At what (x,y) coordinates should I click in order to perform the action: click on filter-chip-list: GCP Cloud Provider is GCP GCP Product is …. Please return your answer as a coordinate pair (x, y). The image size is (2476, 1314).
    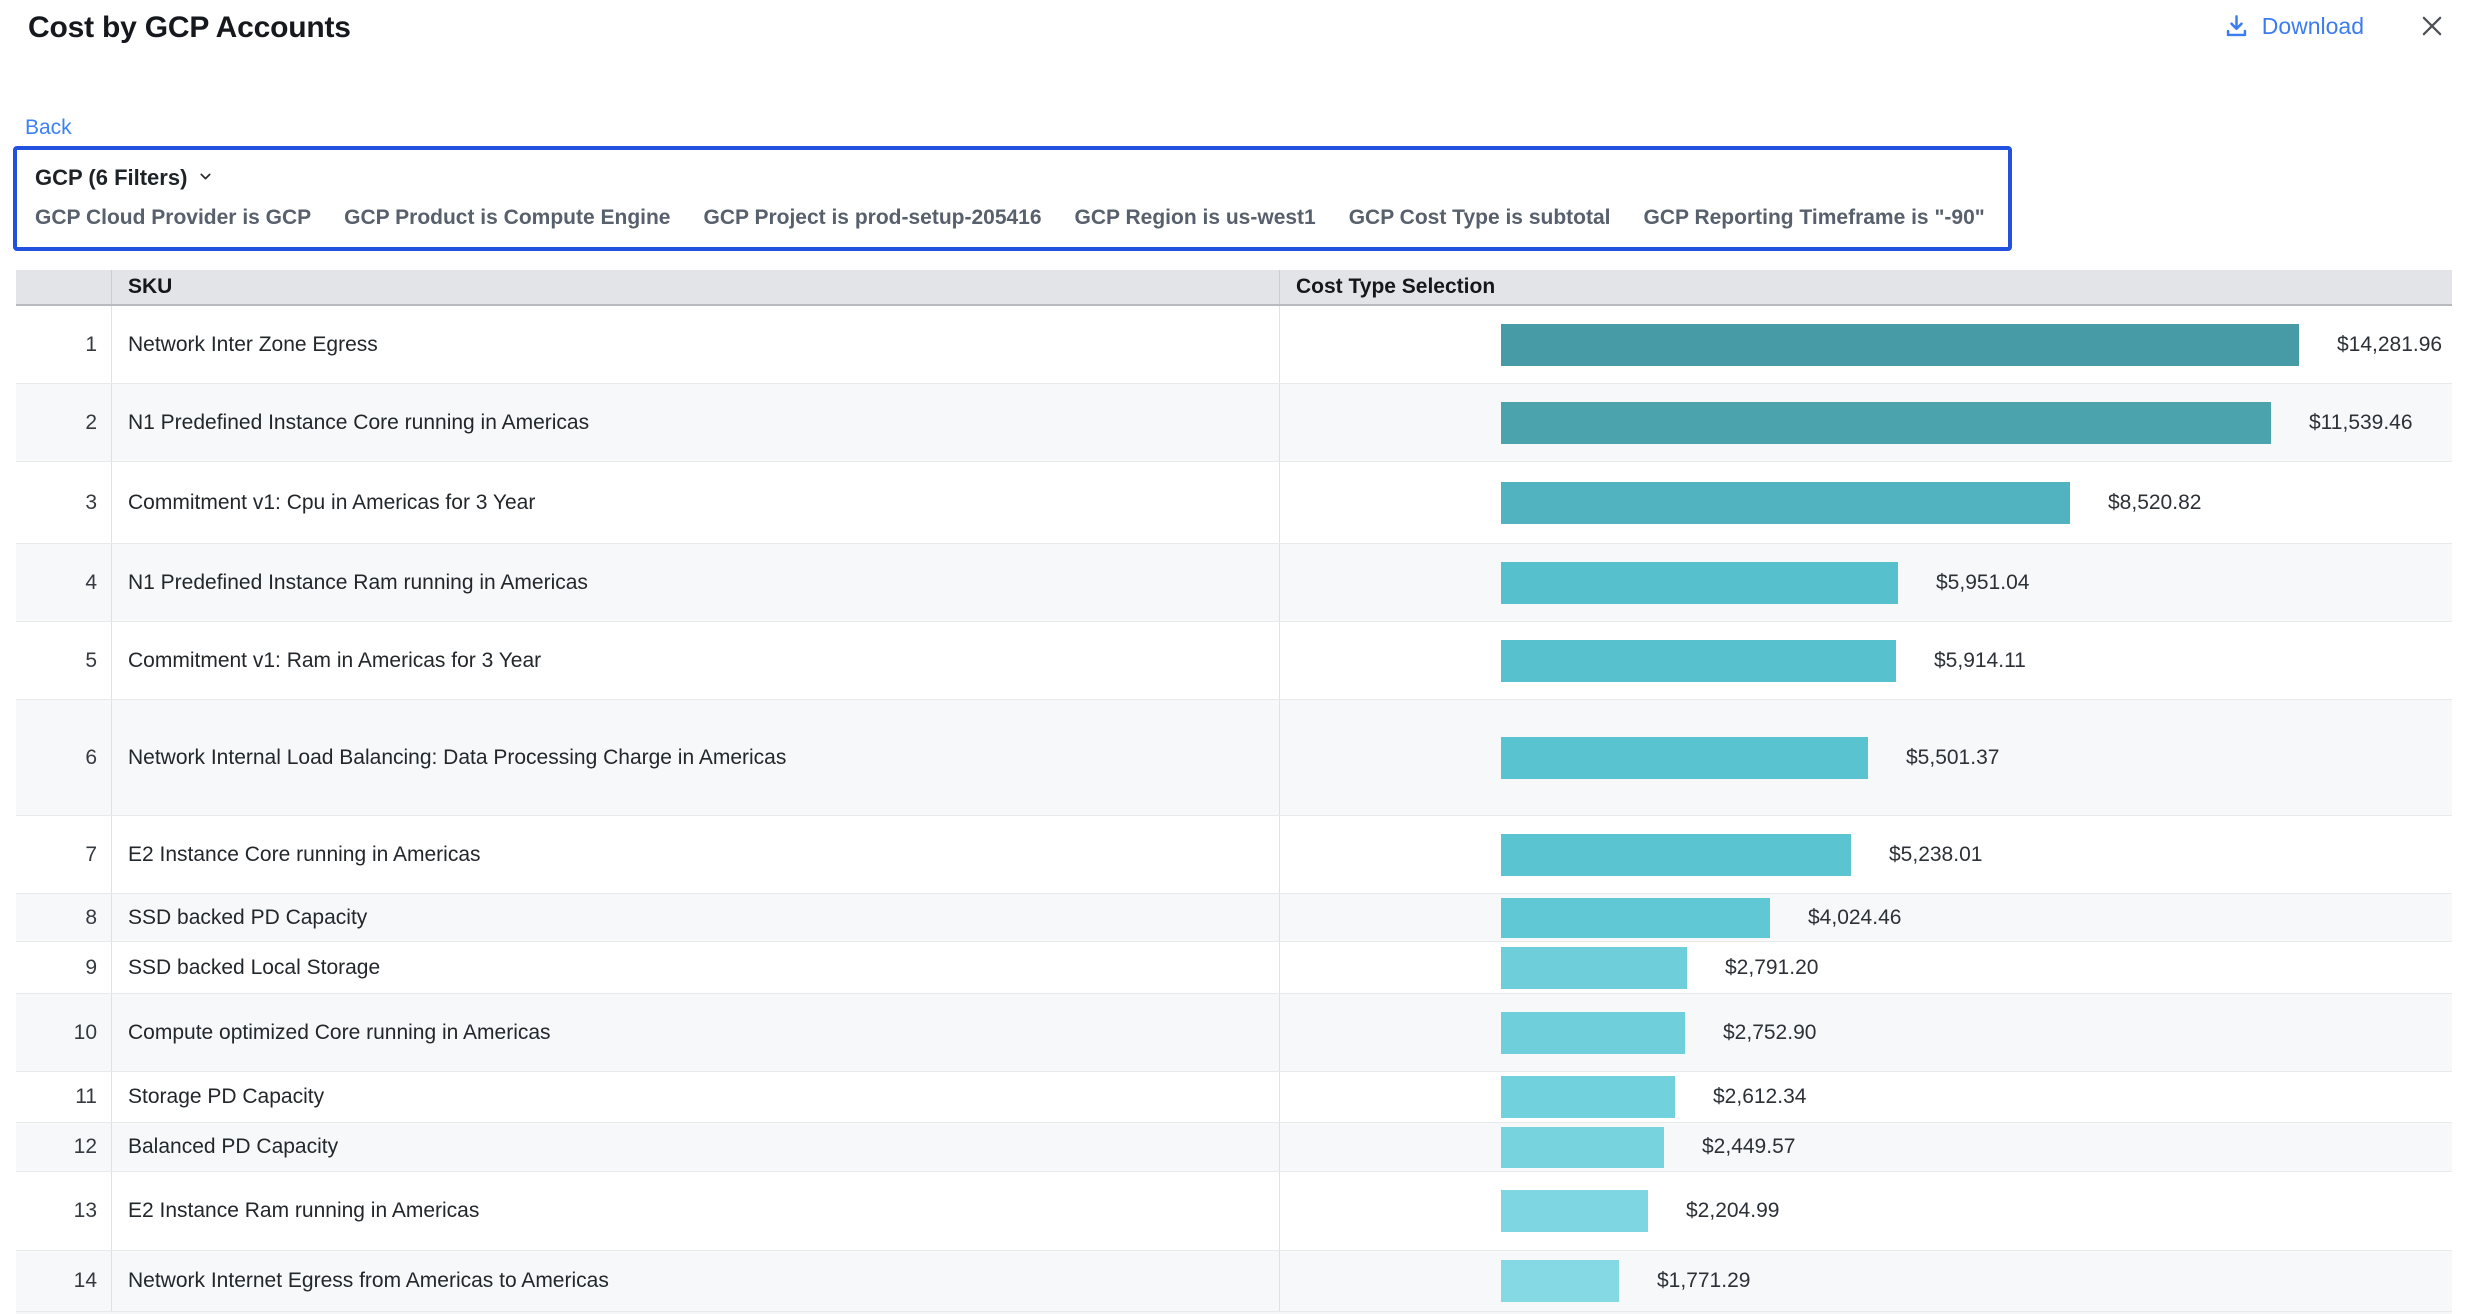
    Looking at the image, I should click on (1012, 218).